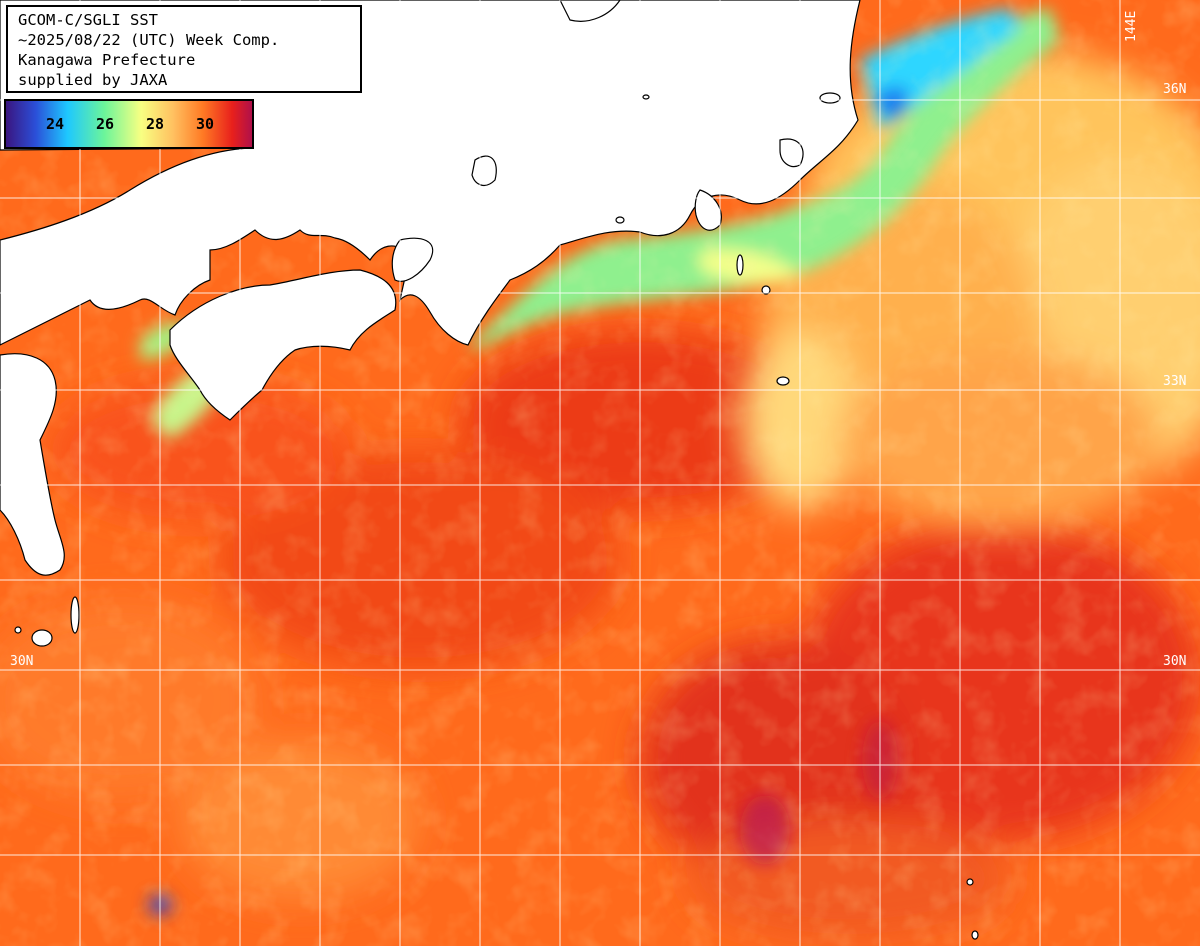 This screenshot has width=1200, height=946. What do you see at coordinates (93, 80) in the screenshot?
I see `title-line-4: supplied by JAXA` at bounding box center [93, 80].